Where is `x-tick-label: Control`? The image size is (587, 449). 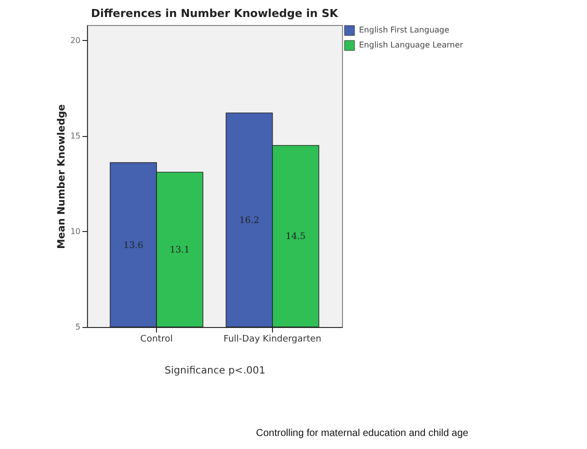 x-tick-label: Control is located at coordinates (156, 339).